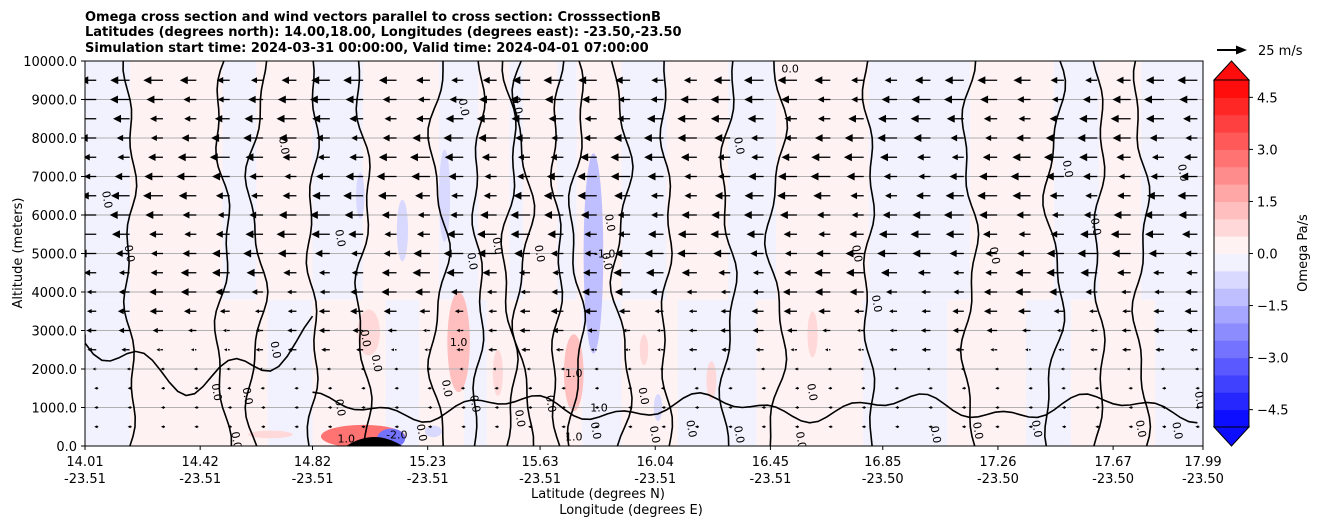  Describe the element at coordinates (1231, 141) in the screenshot. I see `colorbar-segment` at that location.